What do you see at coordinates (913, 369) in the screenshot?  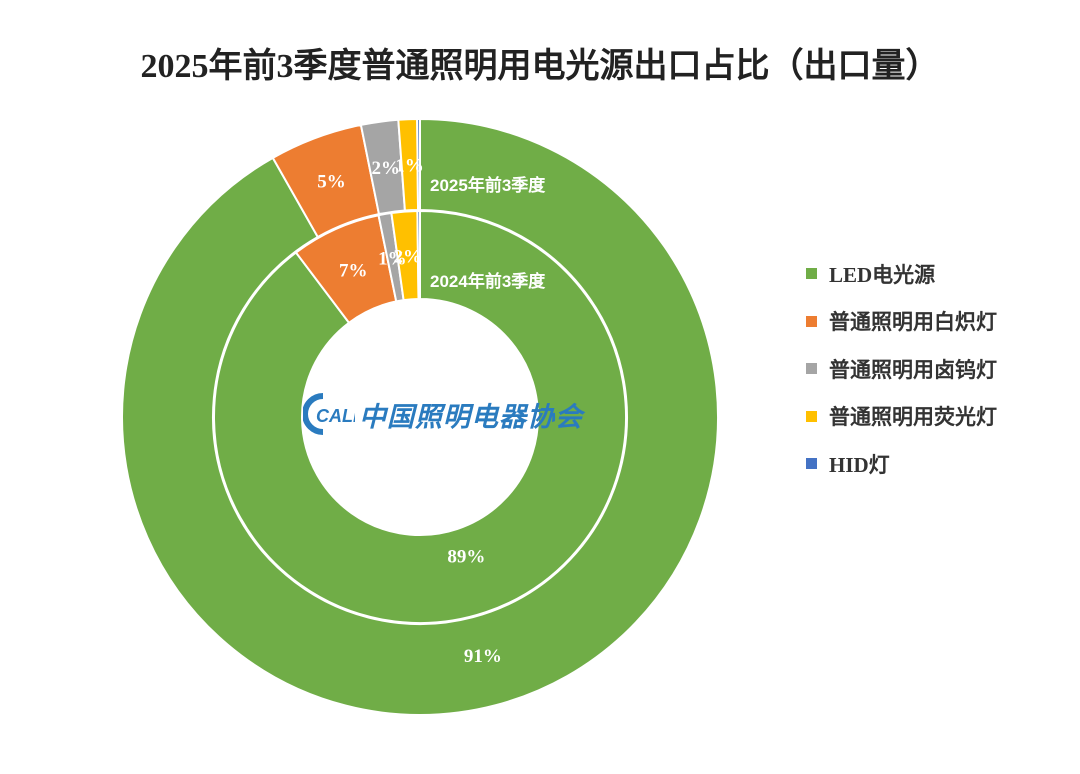 I see `legend-label: 普通照明用卤钨灯` at bounding box center [913, 369].